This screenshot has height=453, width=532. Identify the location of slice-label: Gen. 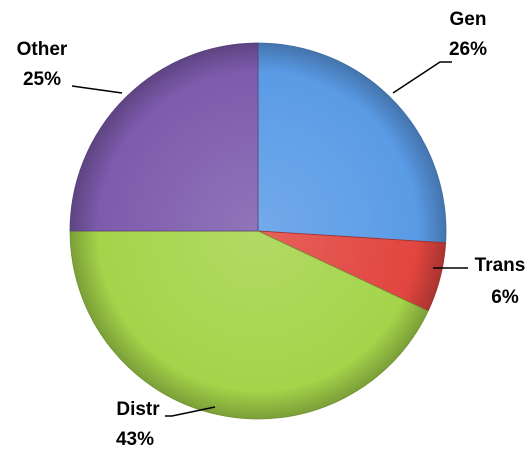
(468, 19).